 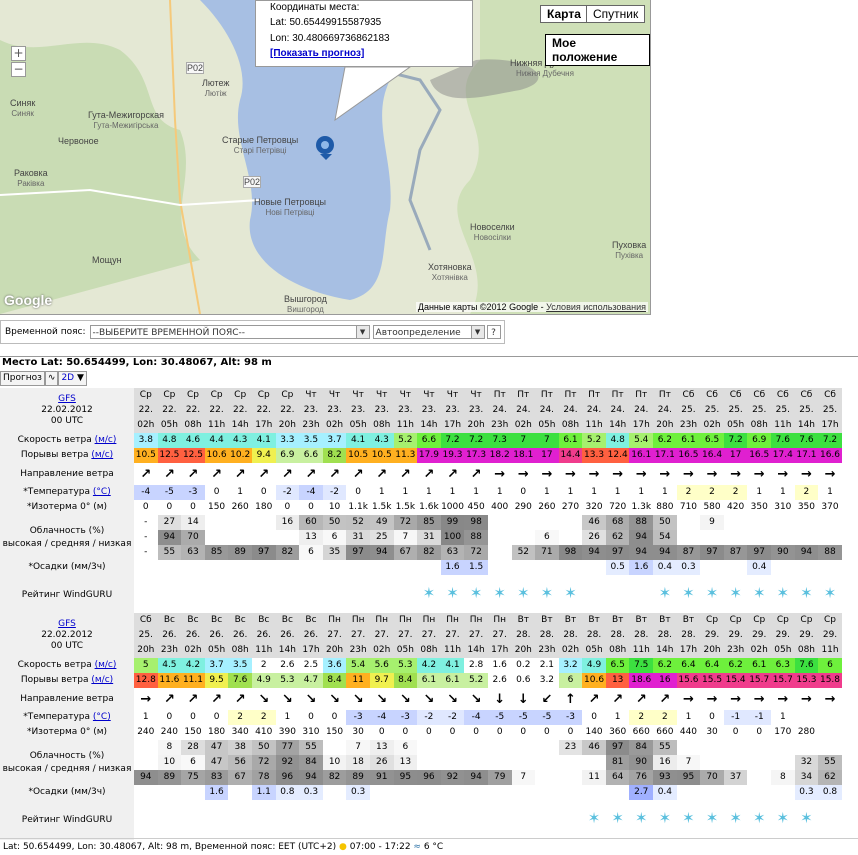 What do you see at coordinates (18, 69) in the screenshot?
I see `zoom-out-button: −` at bounding box center [18, 69].